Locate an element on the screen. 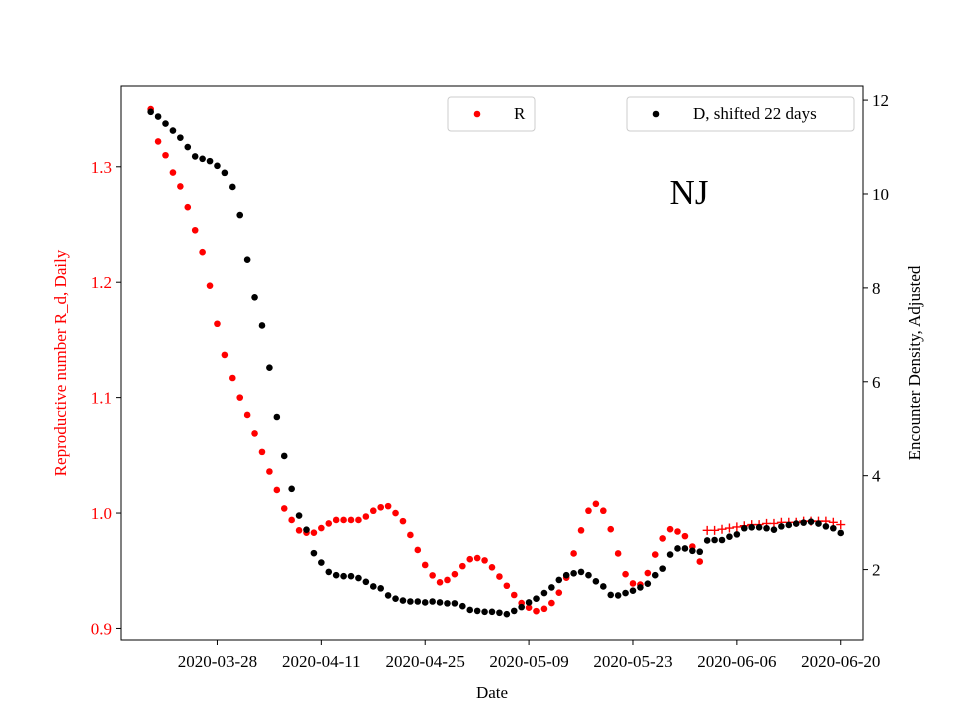 The image size is (960, 725). legend-d-box is located at coordinates (740, 114).